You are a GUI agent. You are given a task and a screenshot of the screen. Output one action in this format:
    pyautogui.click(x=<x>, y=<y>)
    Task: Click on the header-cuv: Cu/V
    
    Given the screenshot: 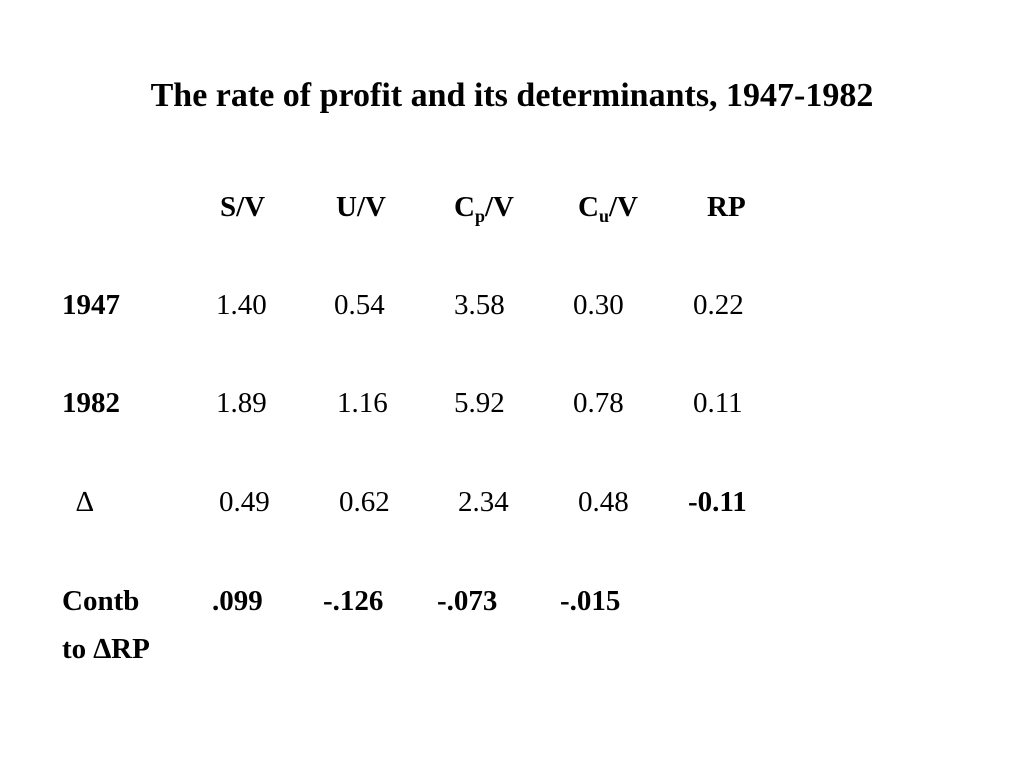 What is the action you would take?
    pyautogui.click(x=608, y=207)
    